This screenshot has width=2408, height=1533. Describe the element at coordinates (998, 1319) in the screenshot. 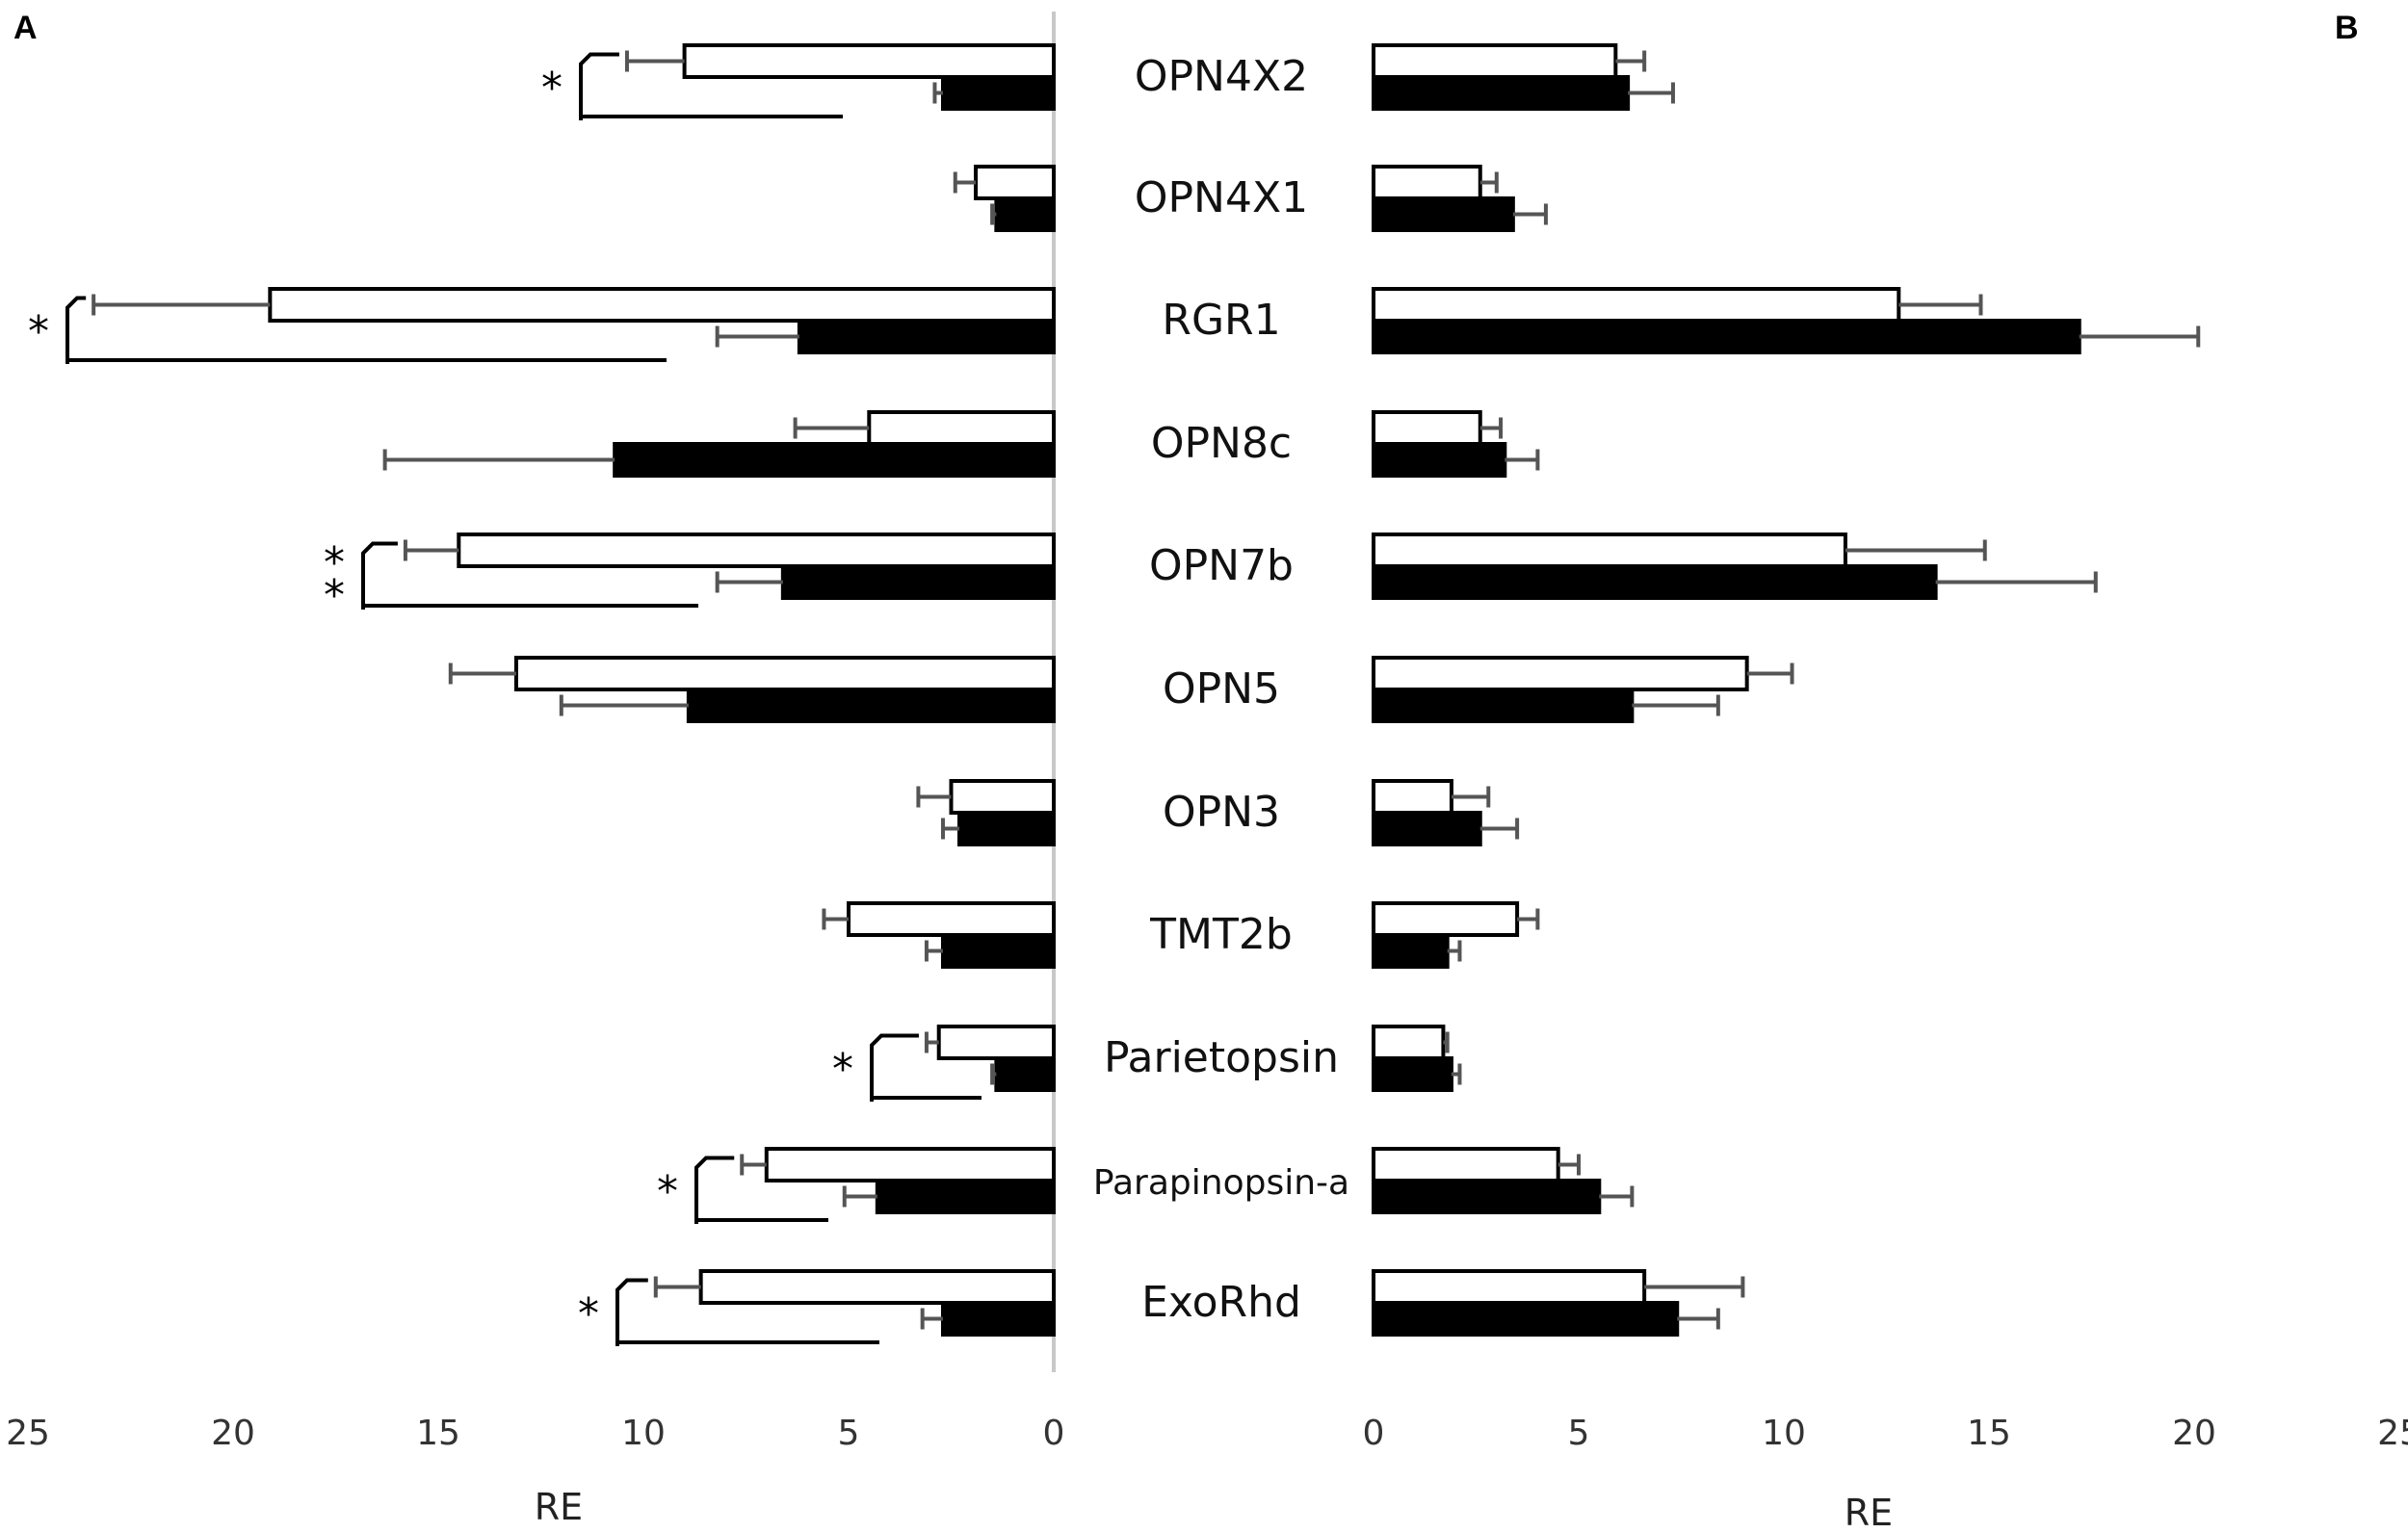

I see `bar-a-exorhd-black` at that location.